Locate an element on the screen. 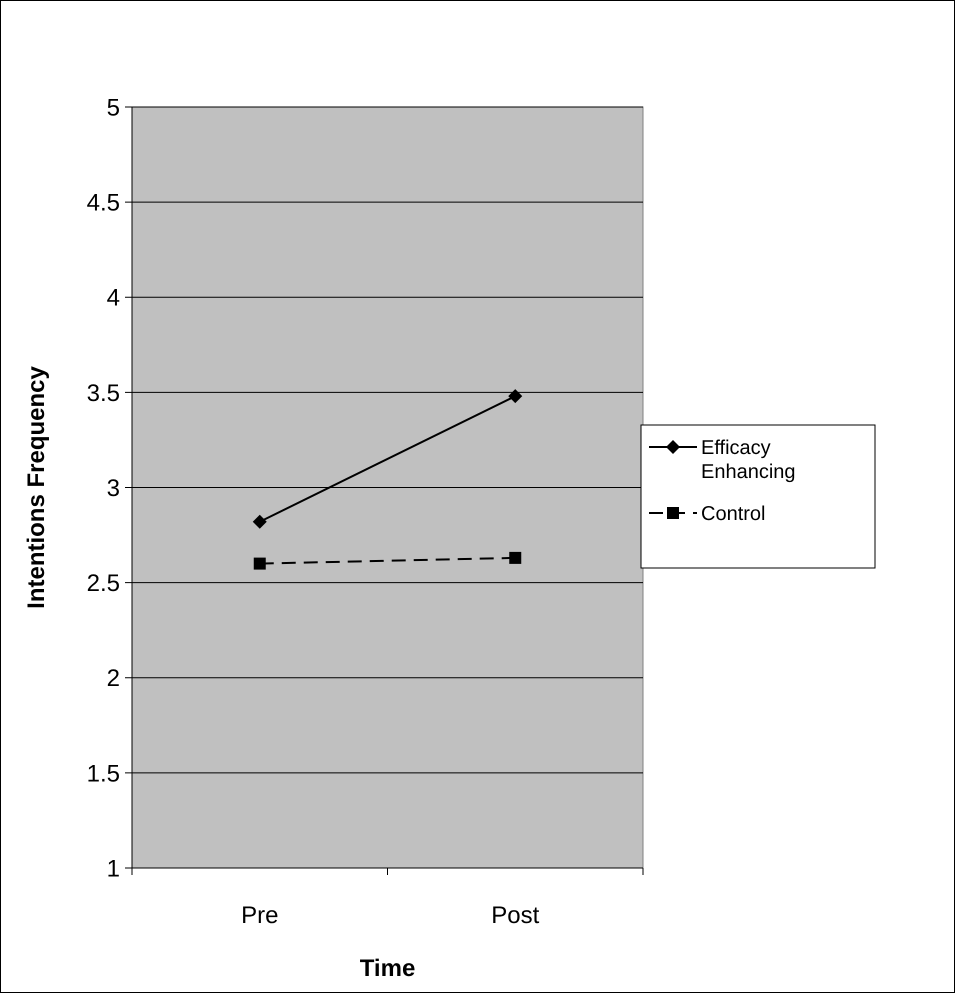  y-axis-title: Intentions Frequency is located at coordinates (36, 487).